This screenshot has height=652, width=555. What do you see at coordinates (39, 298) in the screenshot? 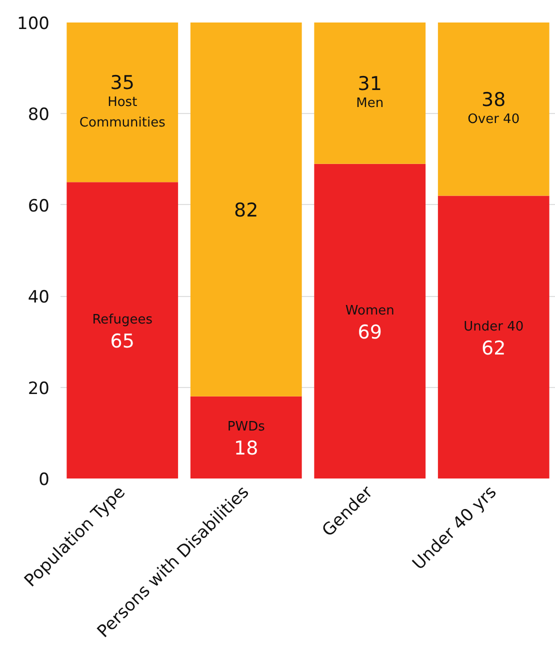
I see `y-tick-label: 40` at bounding box center [39, 298].